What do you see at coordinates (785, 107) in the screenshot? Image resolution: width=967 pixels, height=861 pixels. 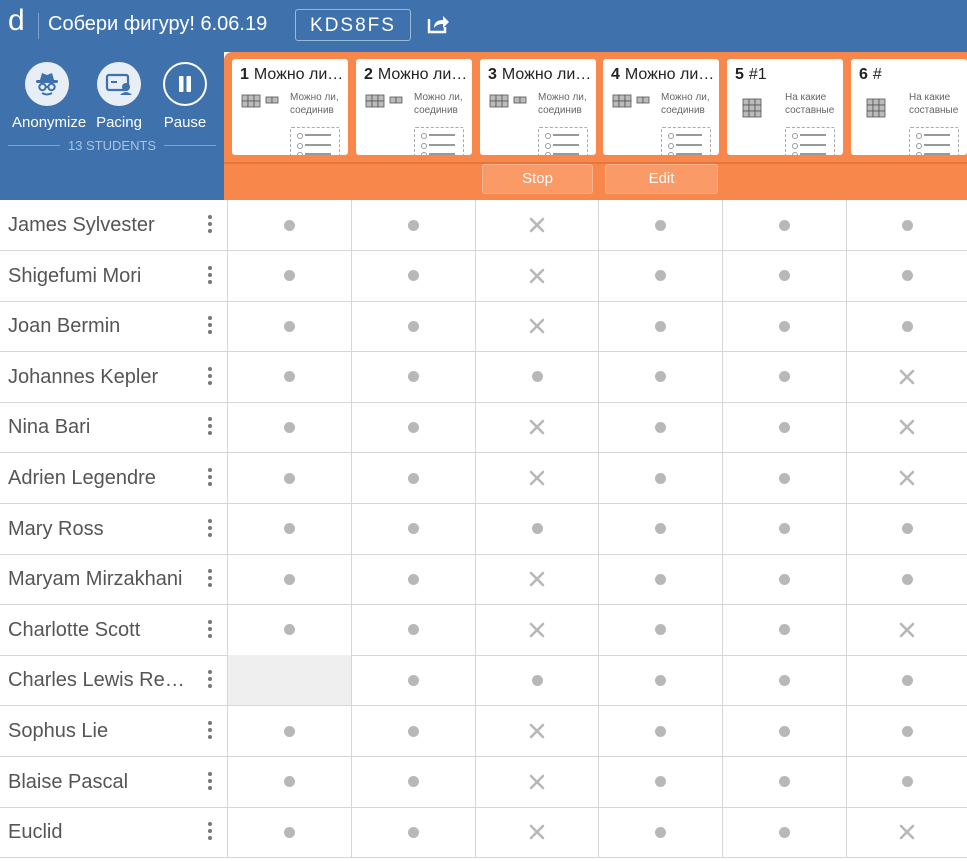 I see `screen-card-5: 5#1 На какие составные части` at bounding box center [785, 107].